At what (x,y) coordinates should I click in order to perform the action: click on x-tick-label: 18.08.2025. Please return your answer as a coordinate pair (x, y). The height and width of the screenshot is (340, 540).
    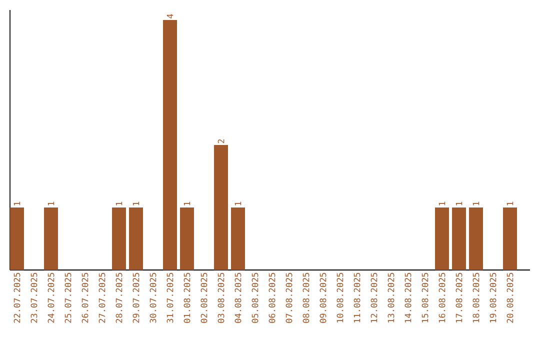
    Looking at the image, I should click on (476, 297).